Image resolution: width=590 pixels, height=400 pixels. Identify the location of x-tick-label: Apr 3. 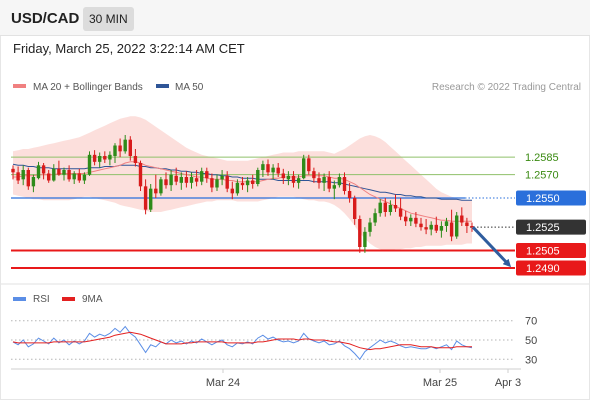
(508, 383).